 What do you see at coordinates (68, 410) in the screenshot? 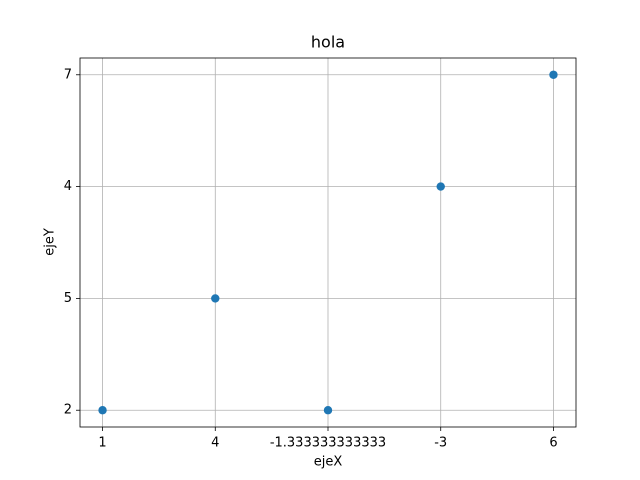
I see `y-tick-label: 2` at bounding box center [68, 410].